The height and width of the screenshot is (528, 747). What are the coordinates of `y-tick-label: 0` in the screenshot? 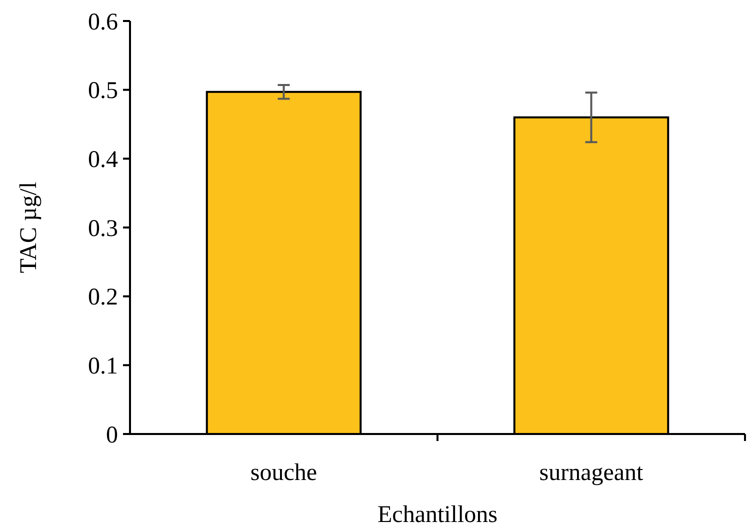 It's located at (112, 435).